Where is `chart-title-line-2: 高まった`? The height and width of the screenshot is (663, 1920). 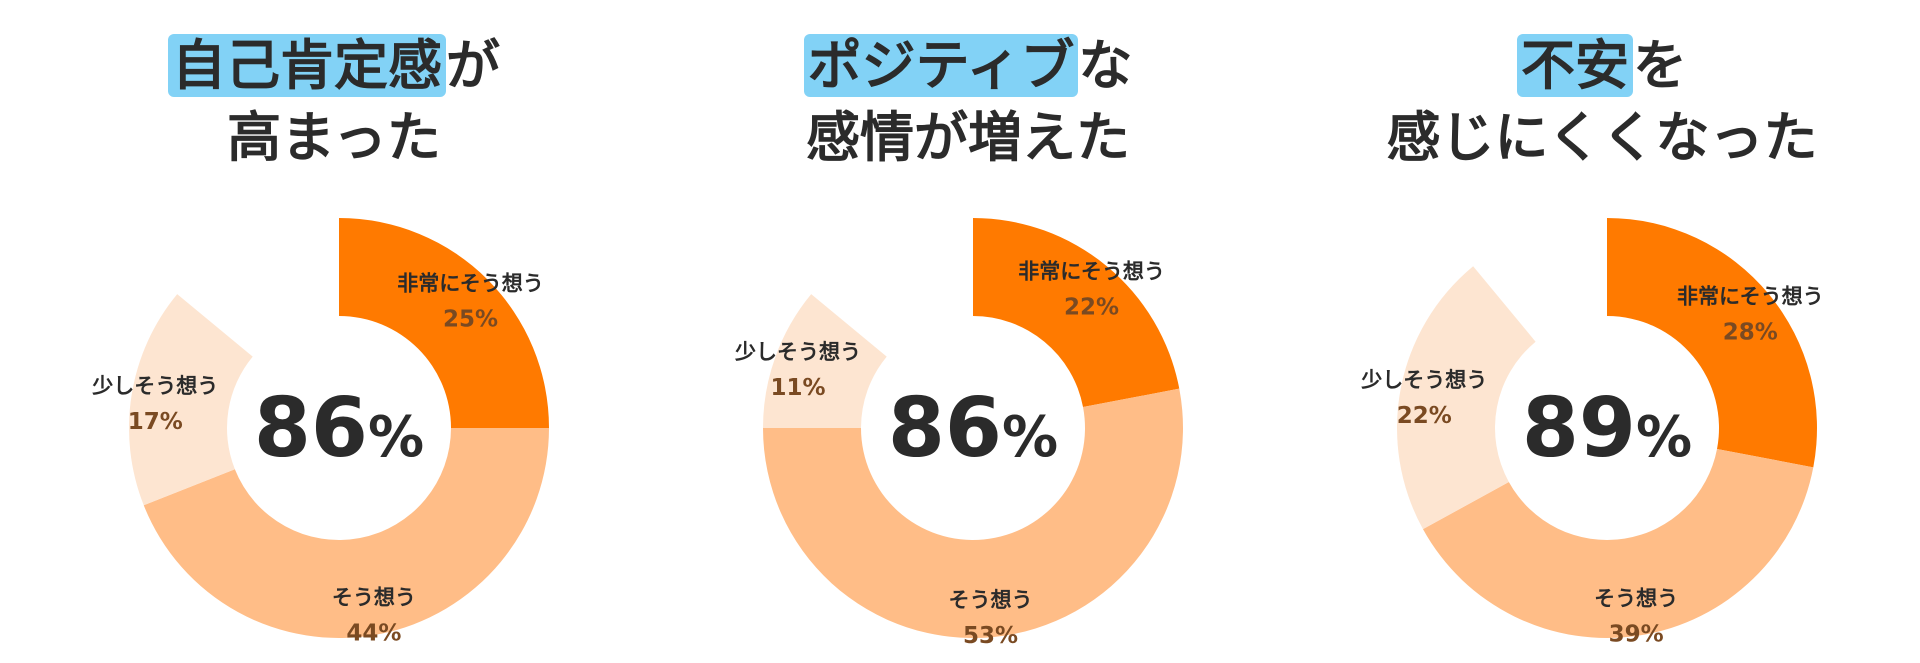
chart-title-line-2: 高まった is located at coordinates (334, 137).